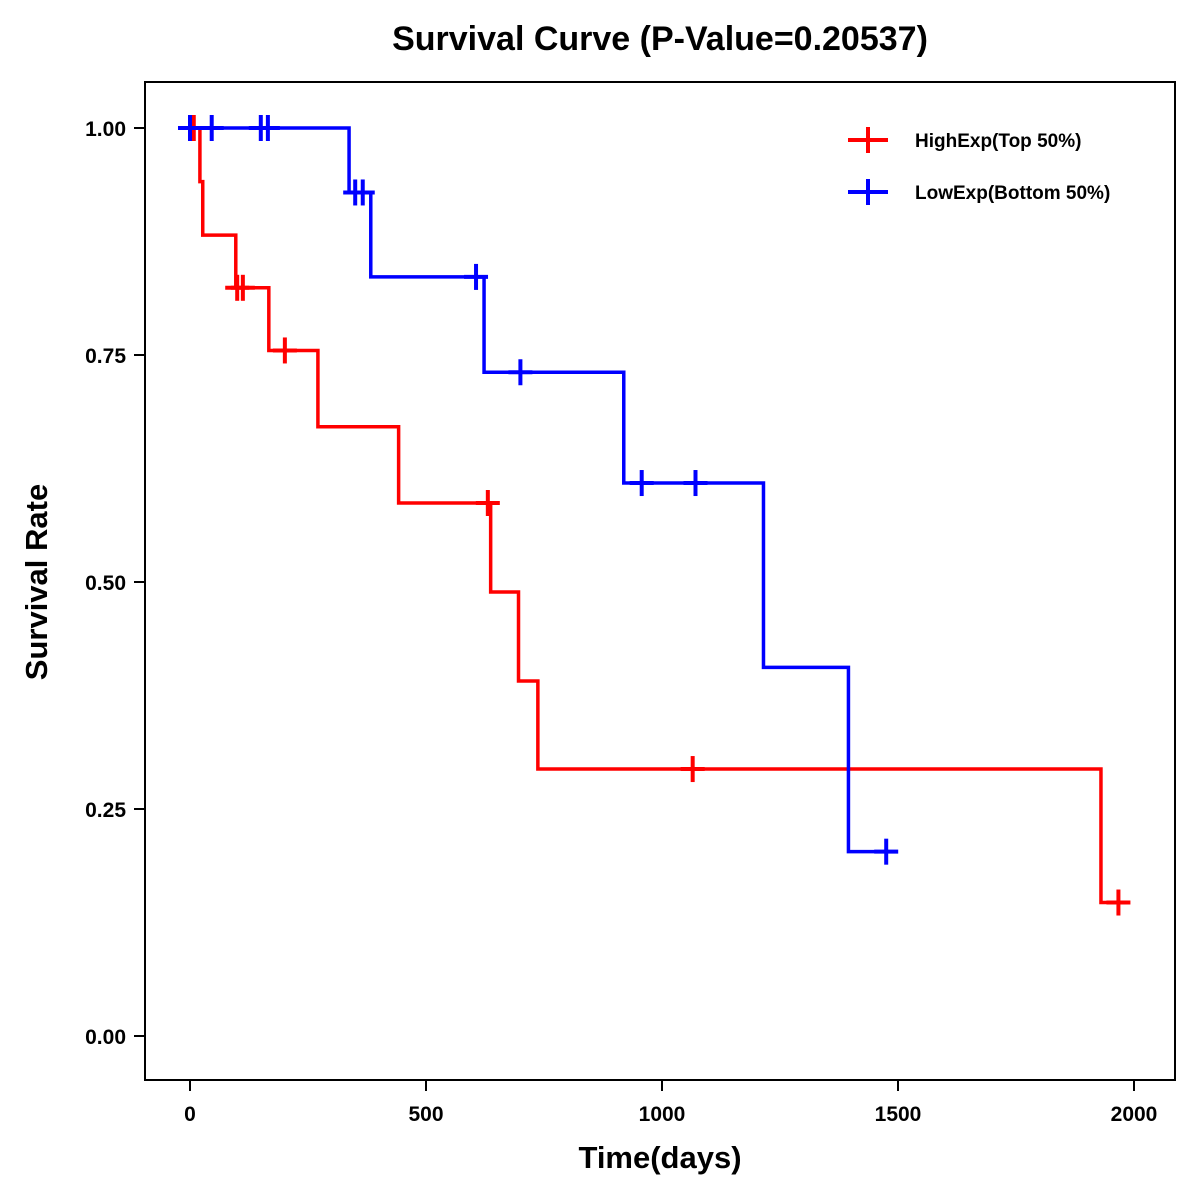 The width and height of the screenshot is (1200, 1200). I want to click on y-axis-title: Survival Rate, so click(36, 582).